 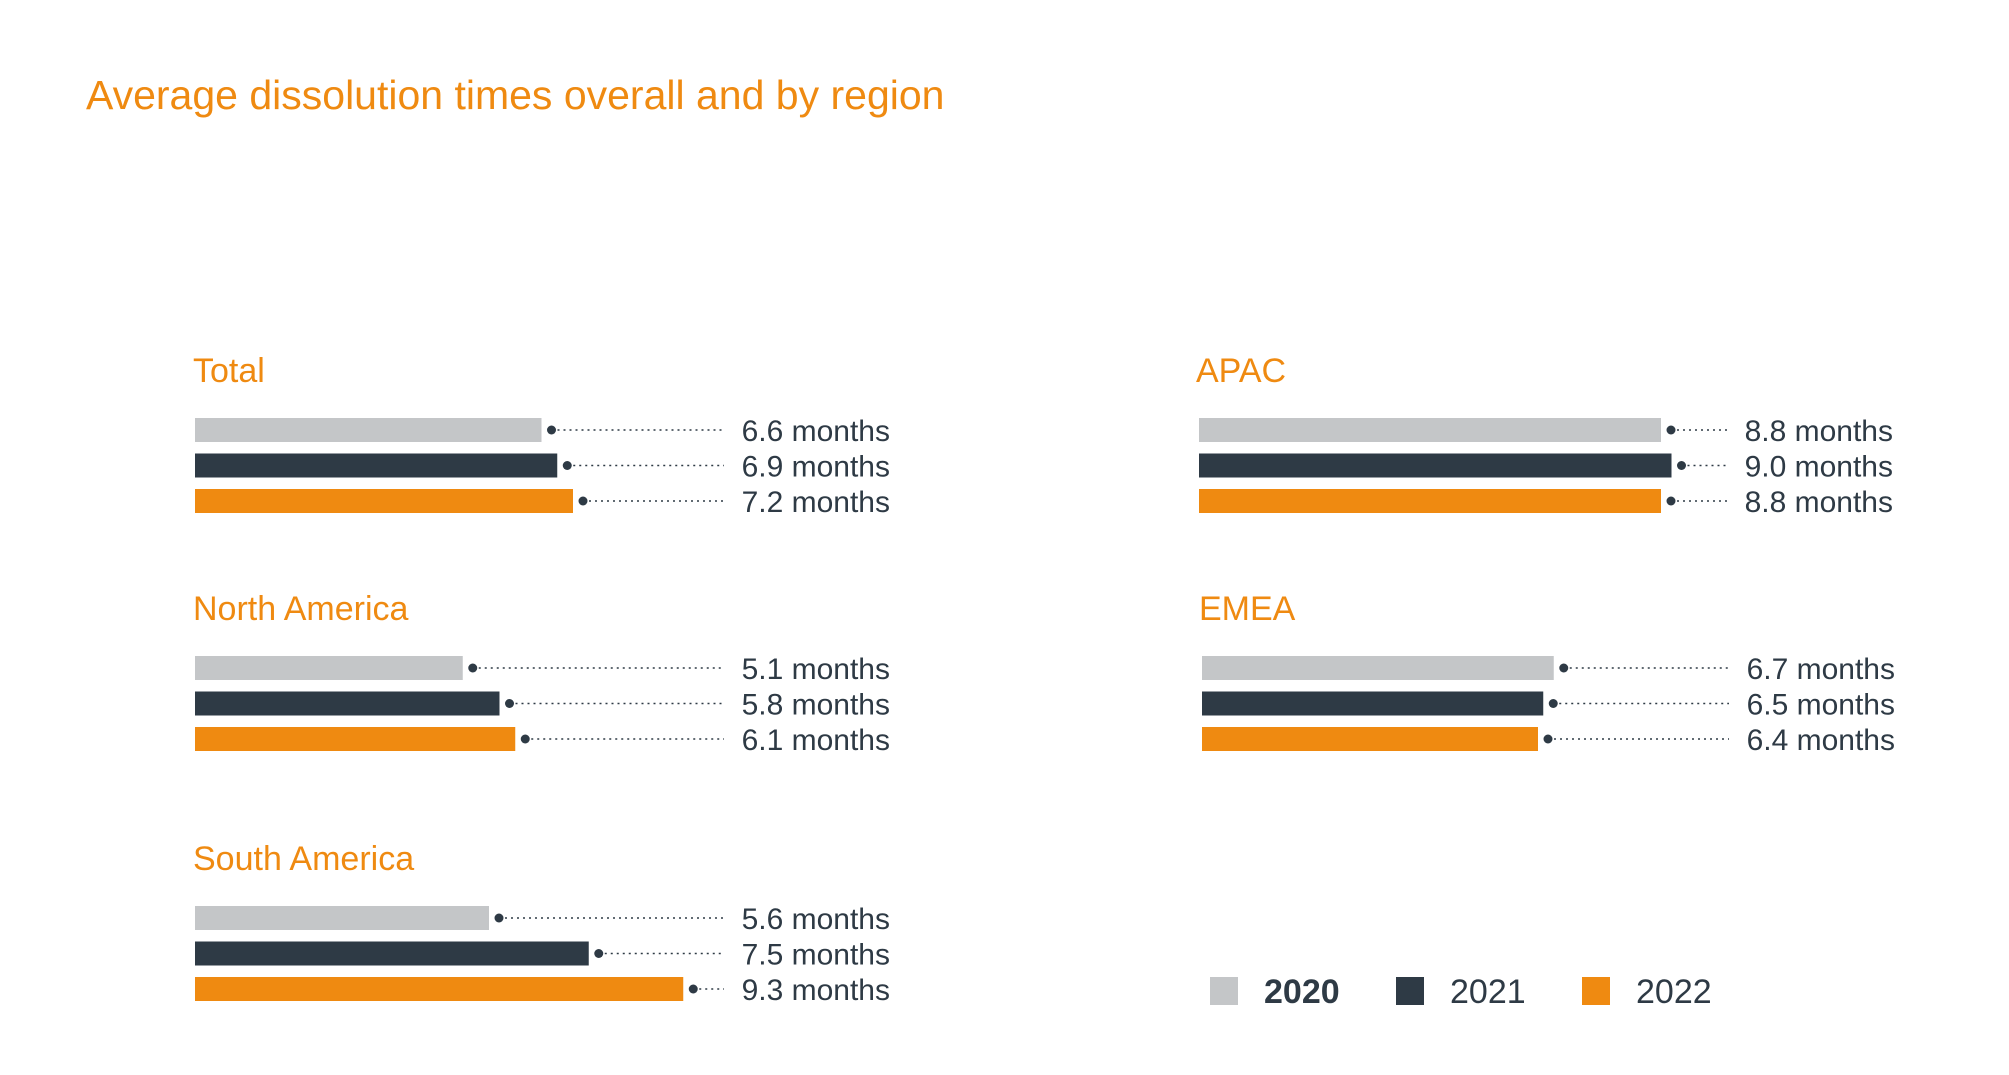 I want to click on value-label-total-2022: 7.2 months, so click(x=816, y=502).